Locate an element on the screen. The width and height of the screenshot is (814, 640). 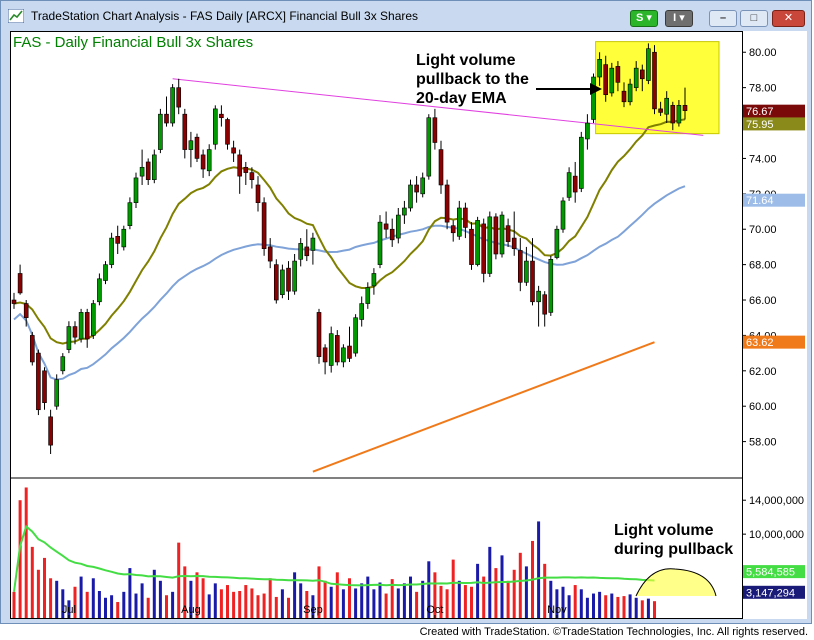
price-tick-label: 60.00 is located at coordinates (763, 407).